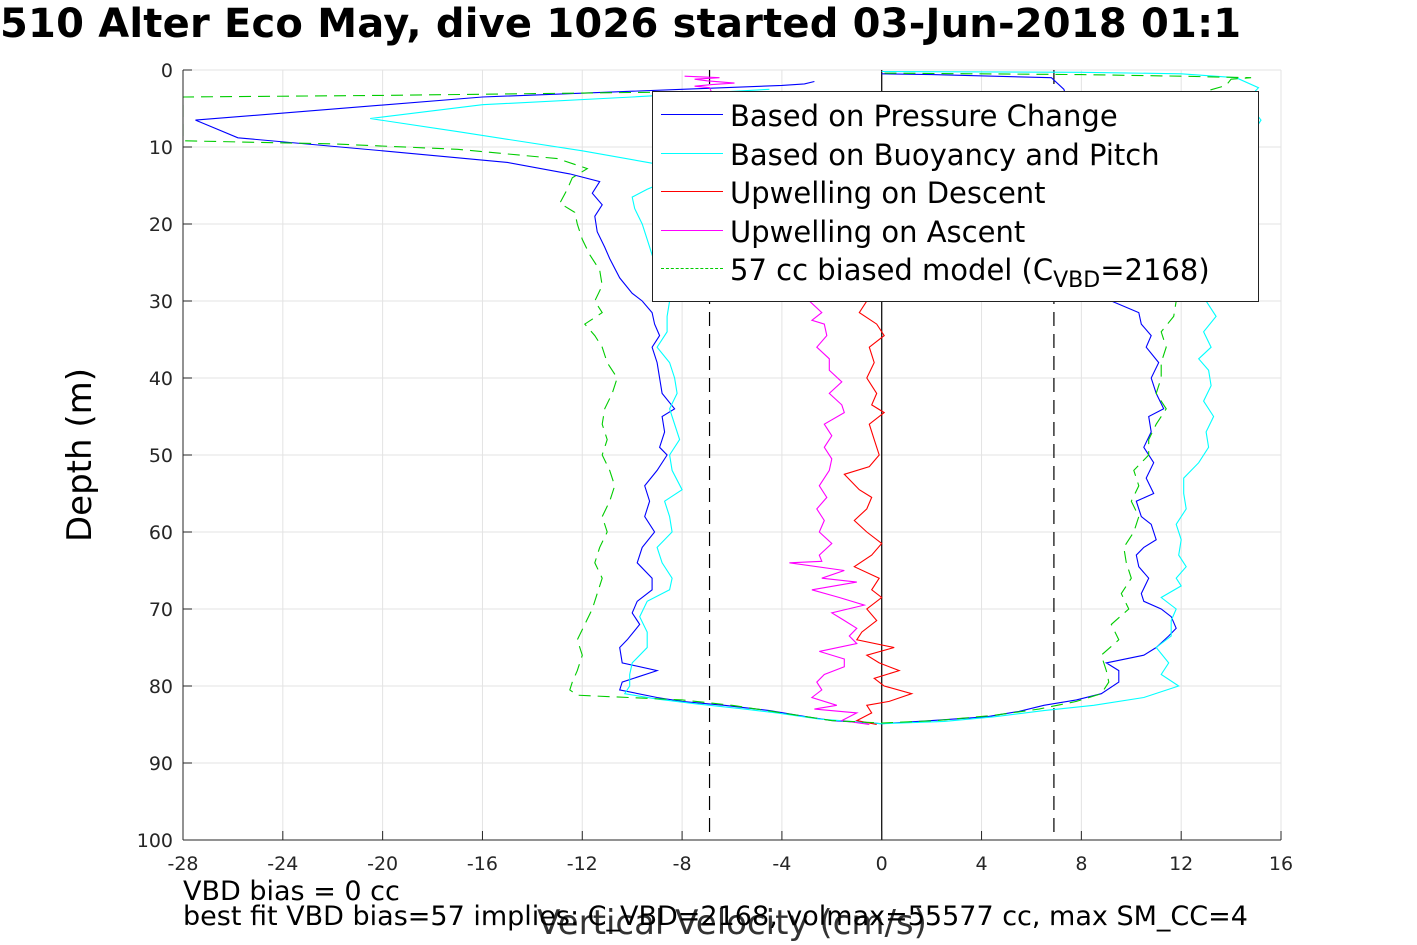 This screenshot has width=1417, height=945. What do you see at coordinates (167, 71) in the screenshot?
I see `y-tick-label: 0` at bounding box center [167, 71].